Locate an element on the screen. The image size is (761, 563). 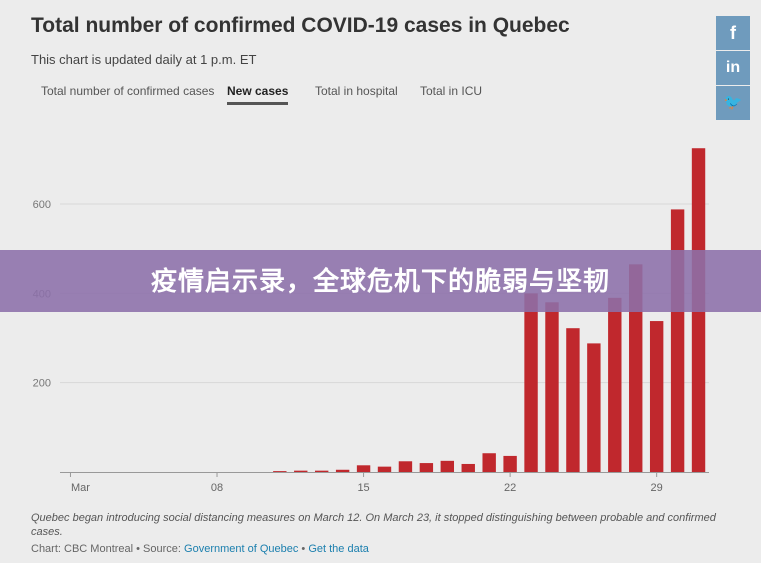
twitter-share-button: 🐦 is located at coordinates (733, 103).